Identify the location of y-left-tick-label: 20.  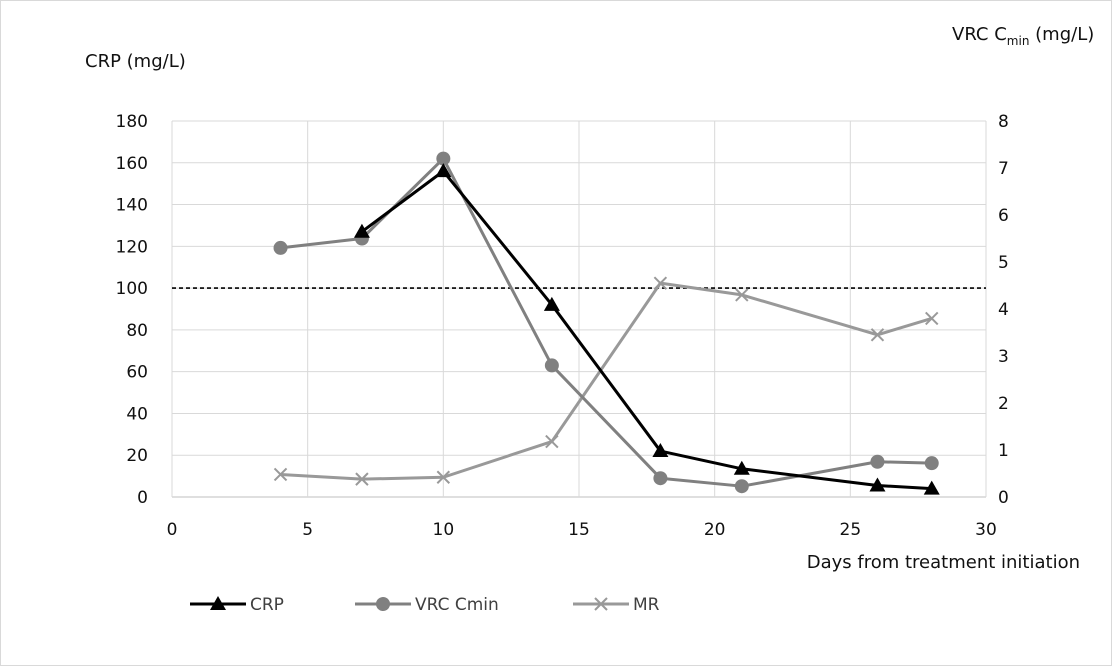
(137, 456).